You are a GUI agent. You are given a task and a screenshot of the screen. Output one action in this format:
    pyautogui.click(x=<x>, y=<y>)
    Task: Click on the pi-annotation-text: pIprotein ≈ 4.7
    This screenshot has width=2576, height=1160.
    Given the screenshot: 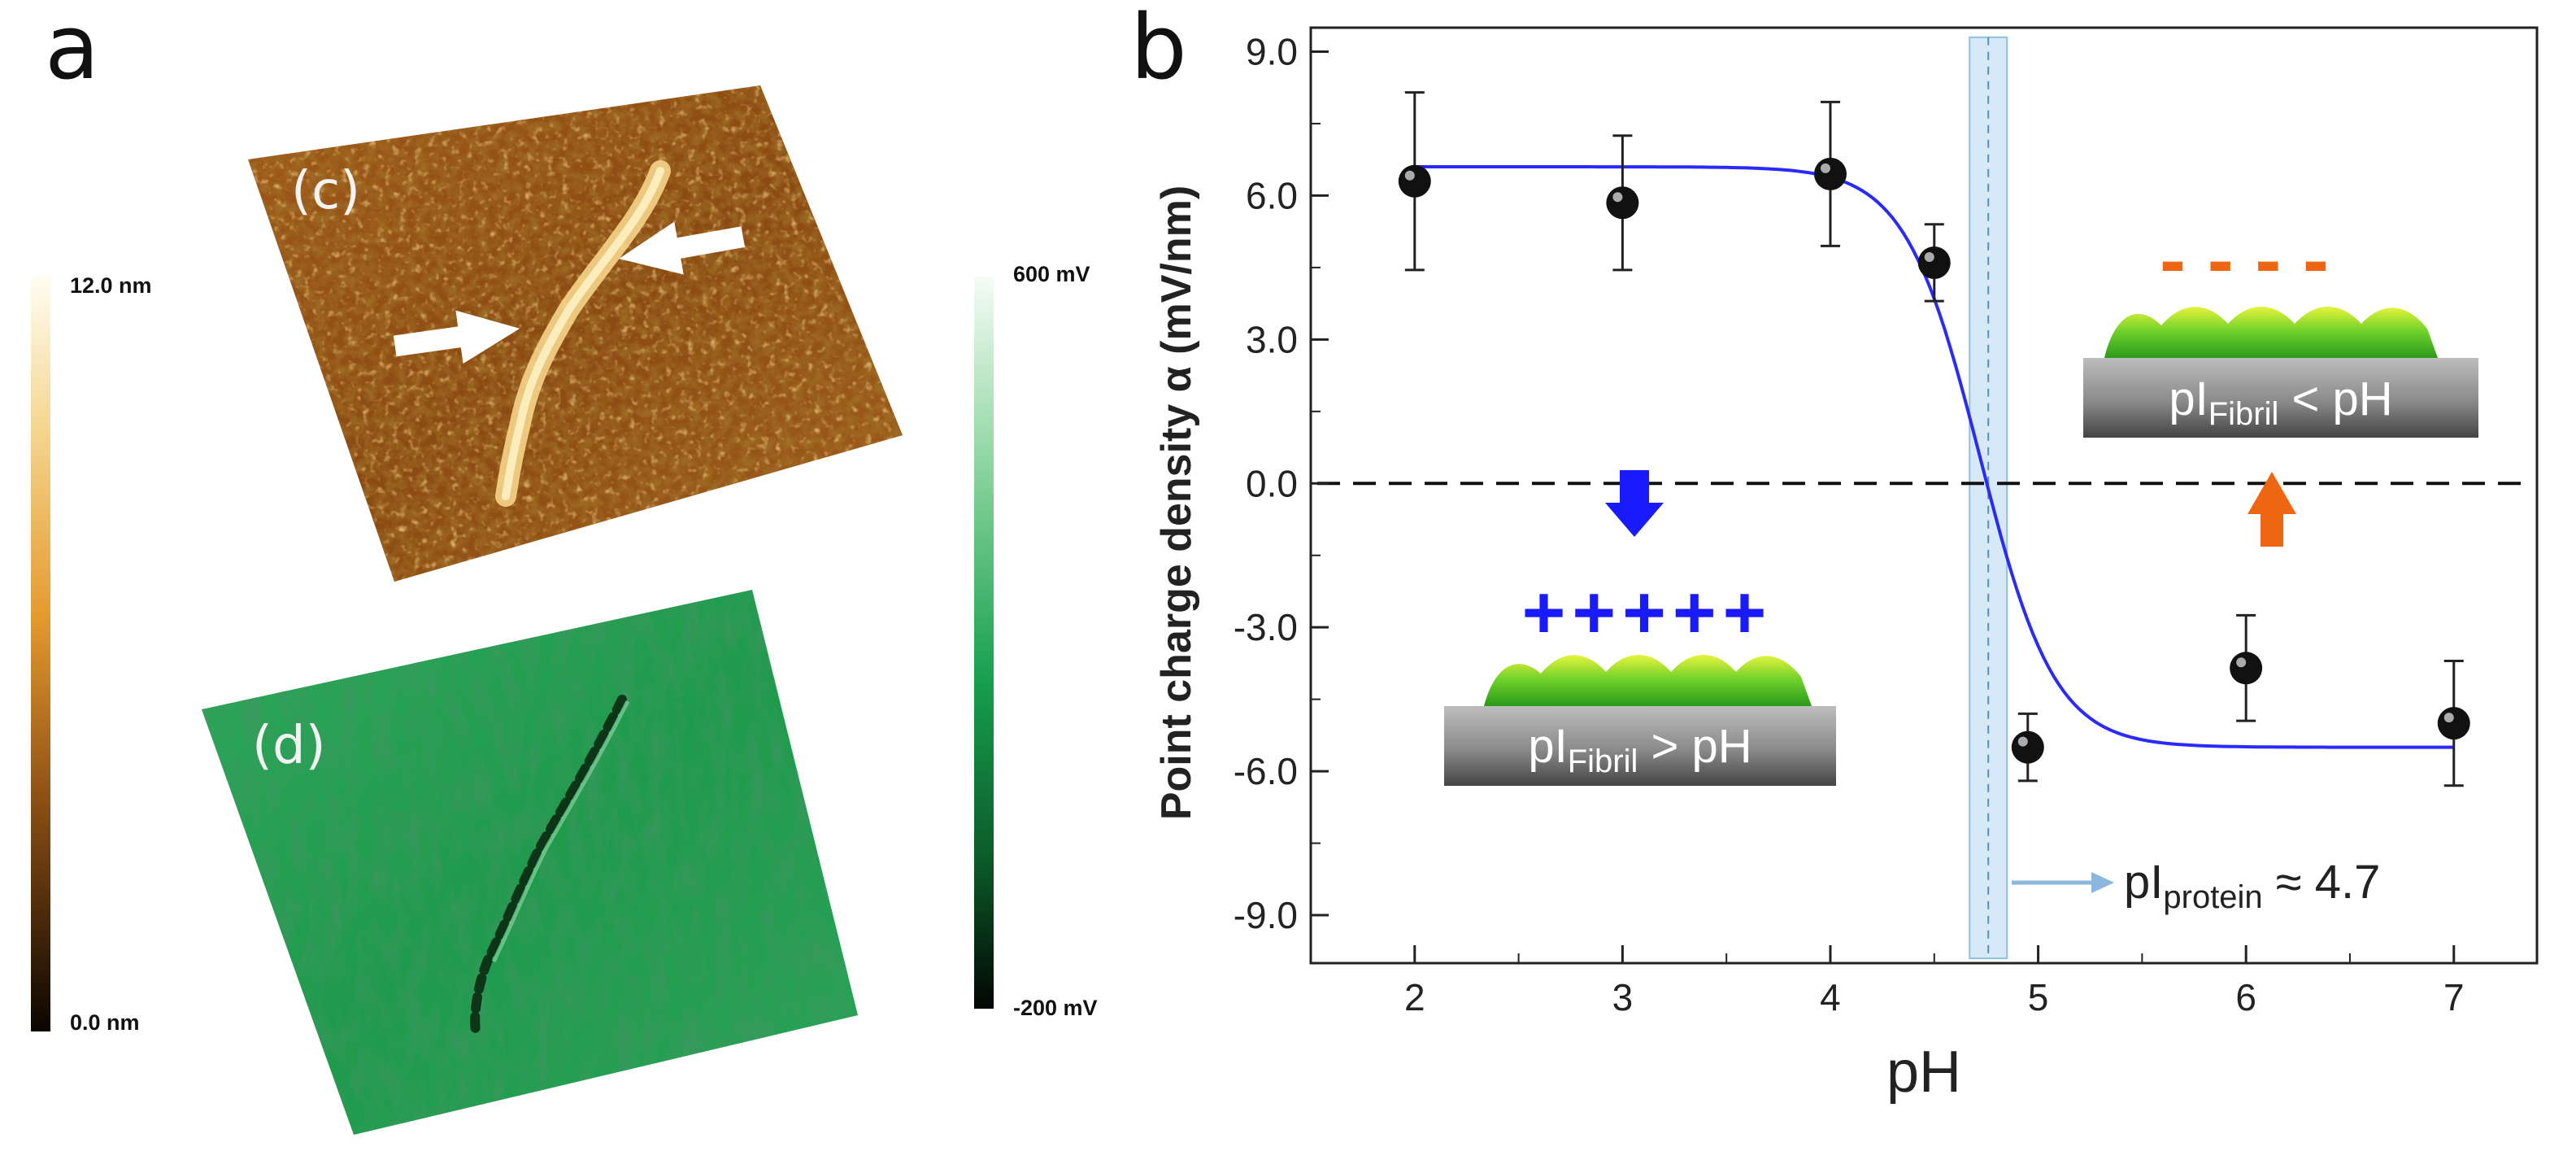 What is the action you would take?
    pyautogui.click(x=2252, y=885)
    